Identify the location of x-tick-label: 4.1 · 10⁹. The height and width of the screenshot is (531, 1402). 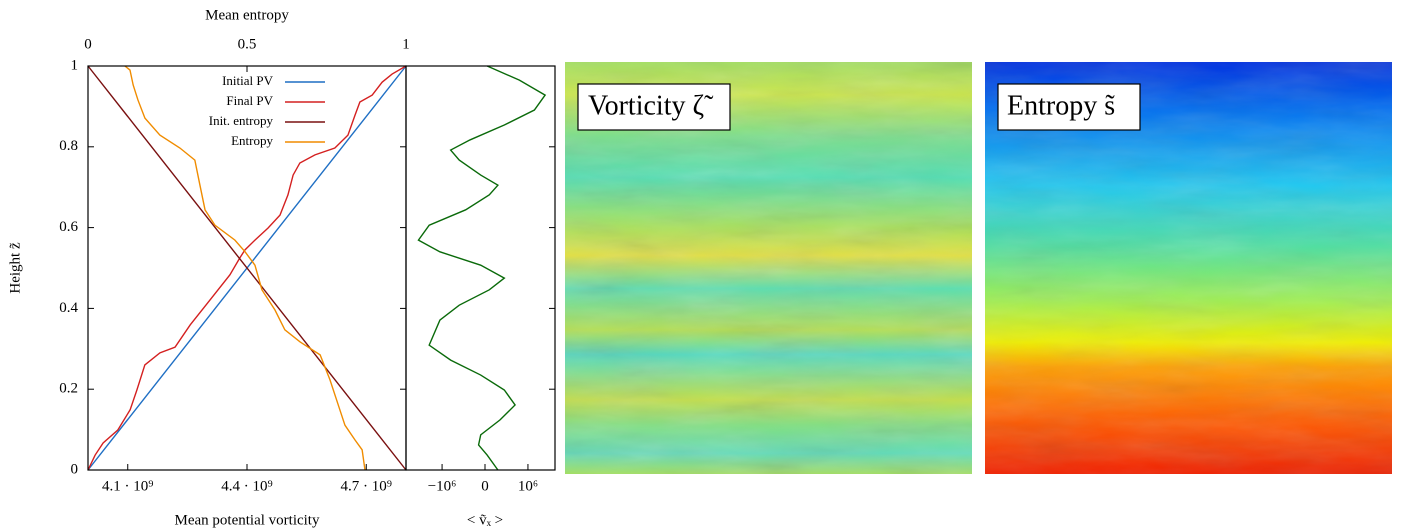
(127, 486).